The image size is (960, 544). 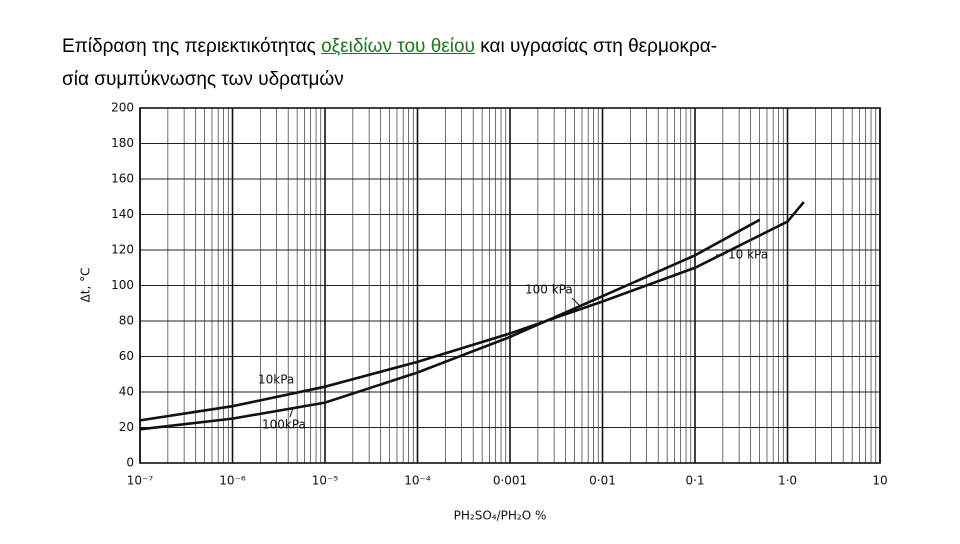 I want to click on y-tick-label: 100, so click(x=122, y=285).